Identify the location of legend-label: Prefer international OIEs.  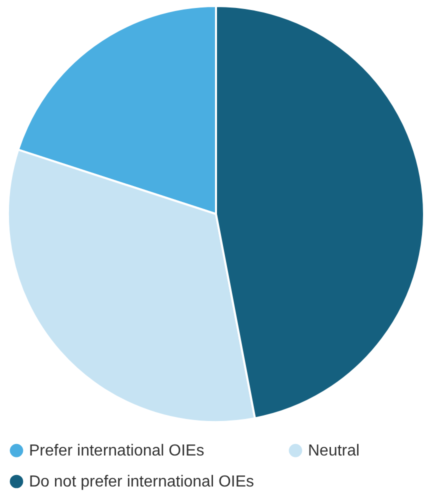
(116, 451).